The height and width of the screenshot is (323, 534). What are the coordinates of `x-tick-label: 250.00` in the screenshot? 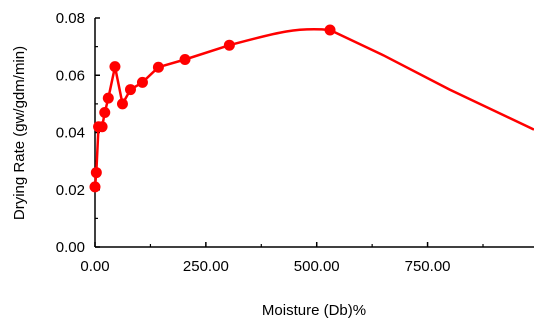 It's located at (206, 266).